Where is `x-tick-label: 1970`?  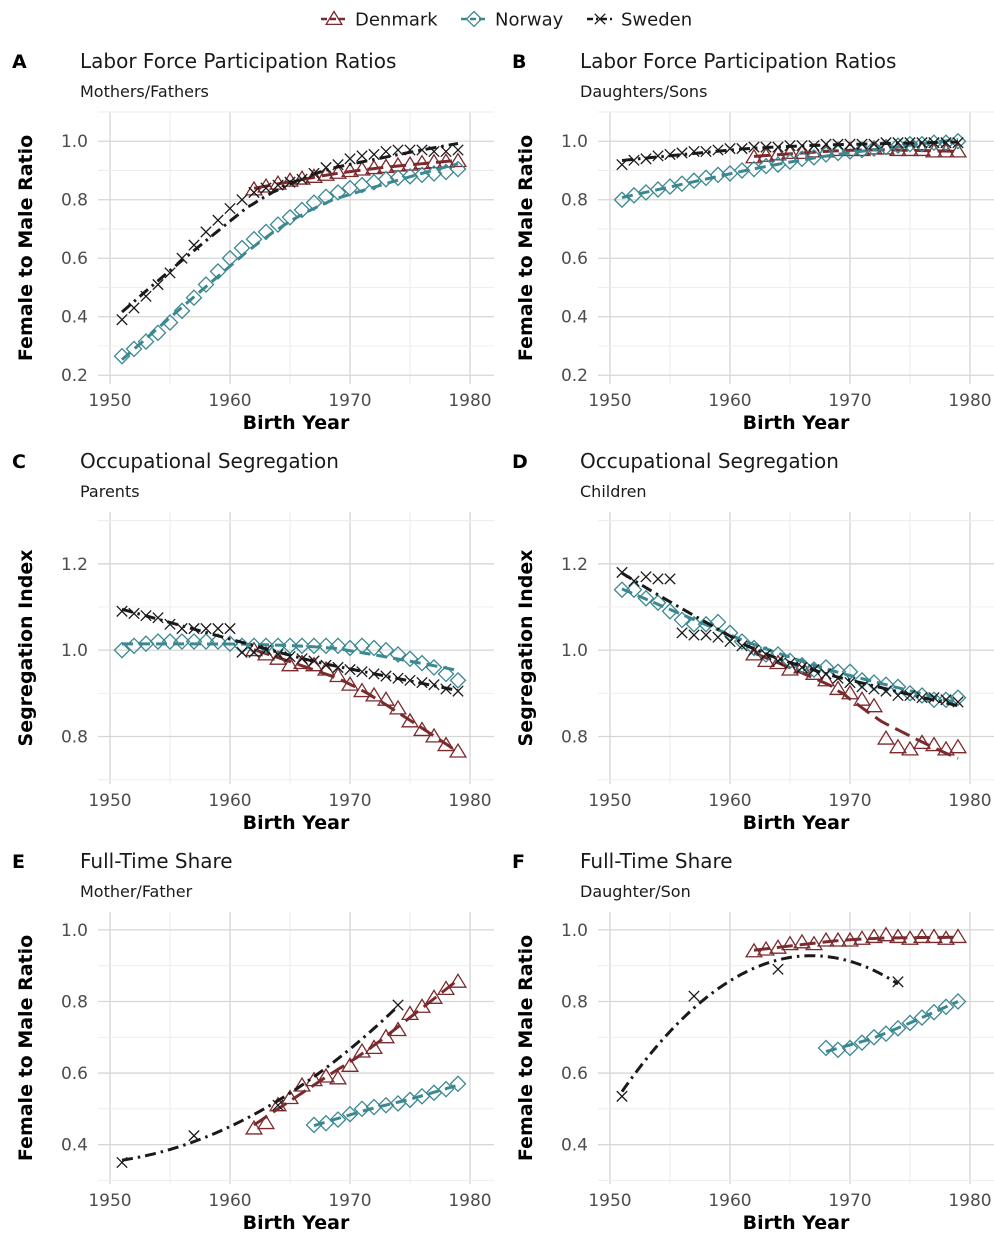 x-tick-label: 1970 is located at coordinates (849, 801).